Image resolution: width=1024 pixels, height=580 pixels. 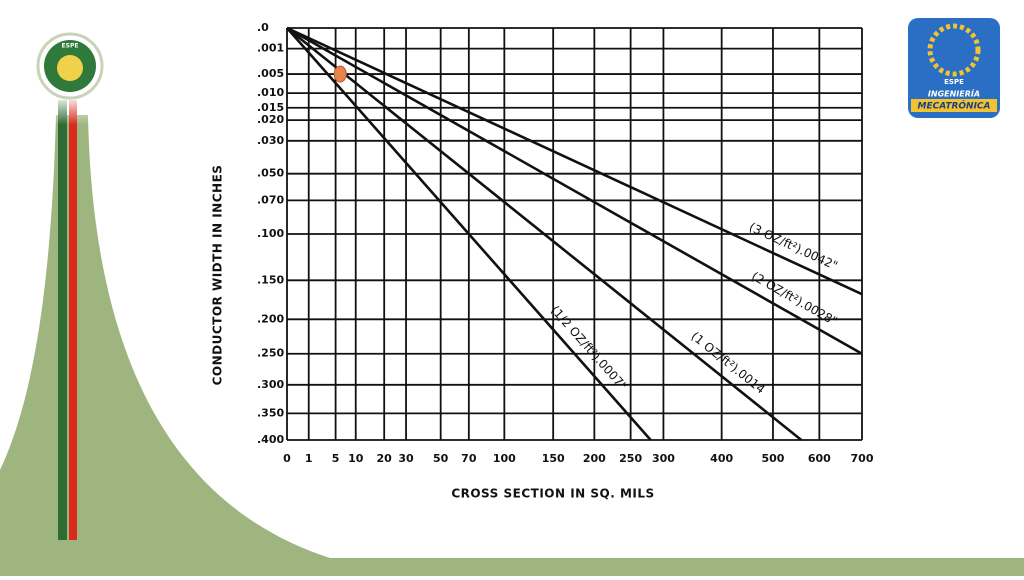 What do you see at coordinates (819, 458) in the screenshot?
I see `x-tick-label: 600` at bounding box center [819, 458].